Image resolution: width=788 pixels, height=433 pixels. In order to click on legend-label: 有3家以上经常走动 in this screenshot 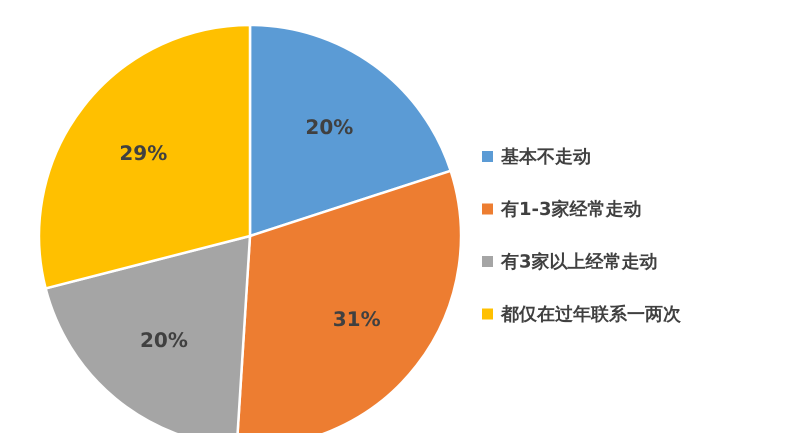, I will do `click(579, 262)`.